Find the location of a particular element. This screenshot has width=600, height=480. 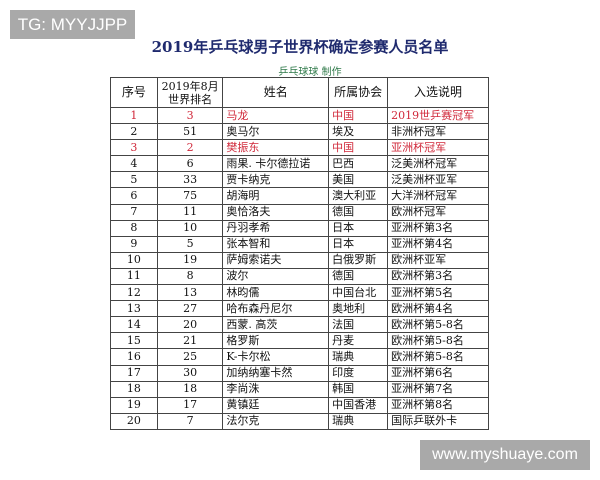

table-row: 6 75 胡海明 澳大利亚 大洋洲杯冠军 is located at coordinates (299, 196).